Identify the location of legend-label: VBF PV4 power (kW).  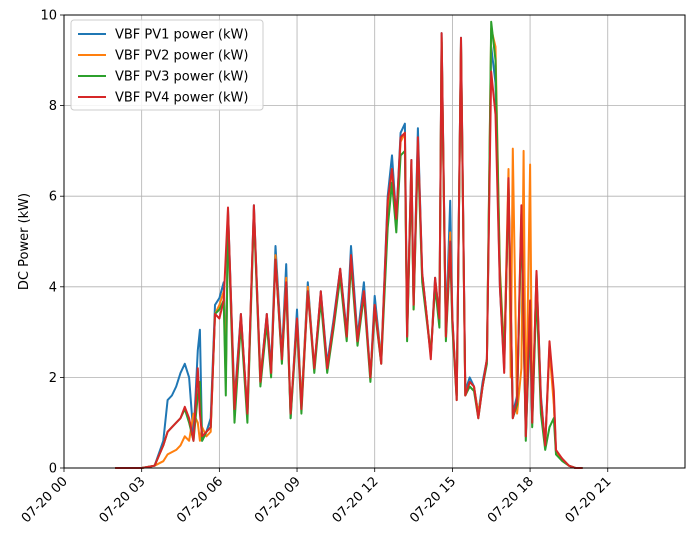
(181, 98).